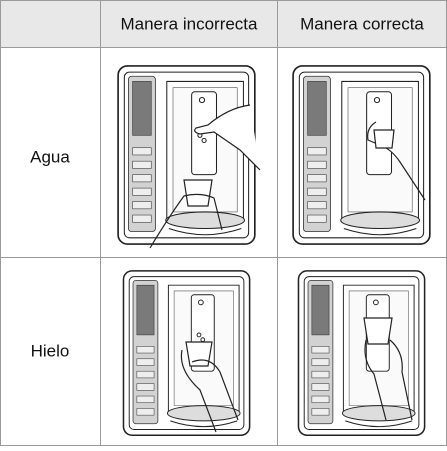 This screenshot has height=451, width=447. Describe the element at coordinates (361, 155) in the screenshot. I see `illustration-water-right` at that location.